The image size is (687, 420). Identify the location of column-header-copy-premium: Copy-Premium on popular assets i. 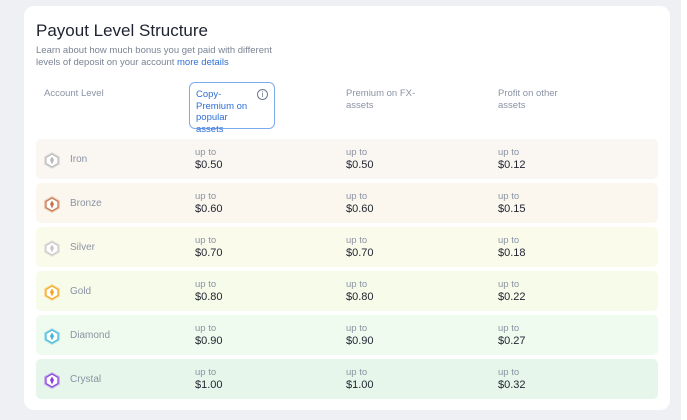
(232, 108).